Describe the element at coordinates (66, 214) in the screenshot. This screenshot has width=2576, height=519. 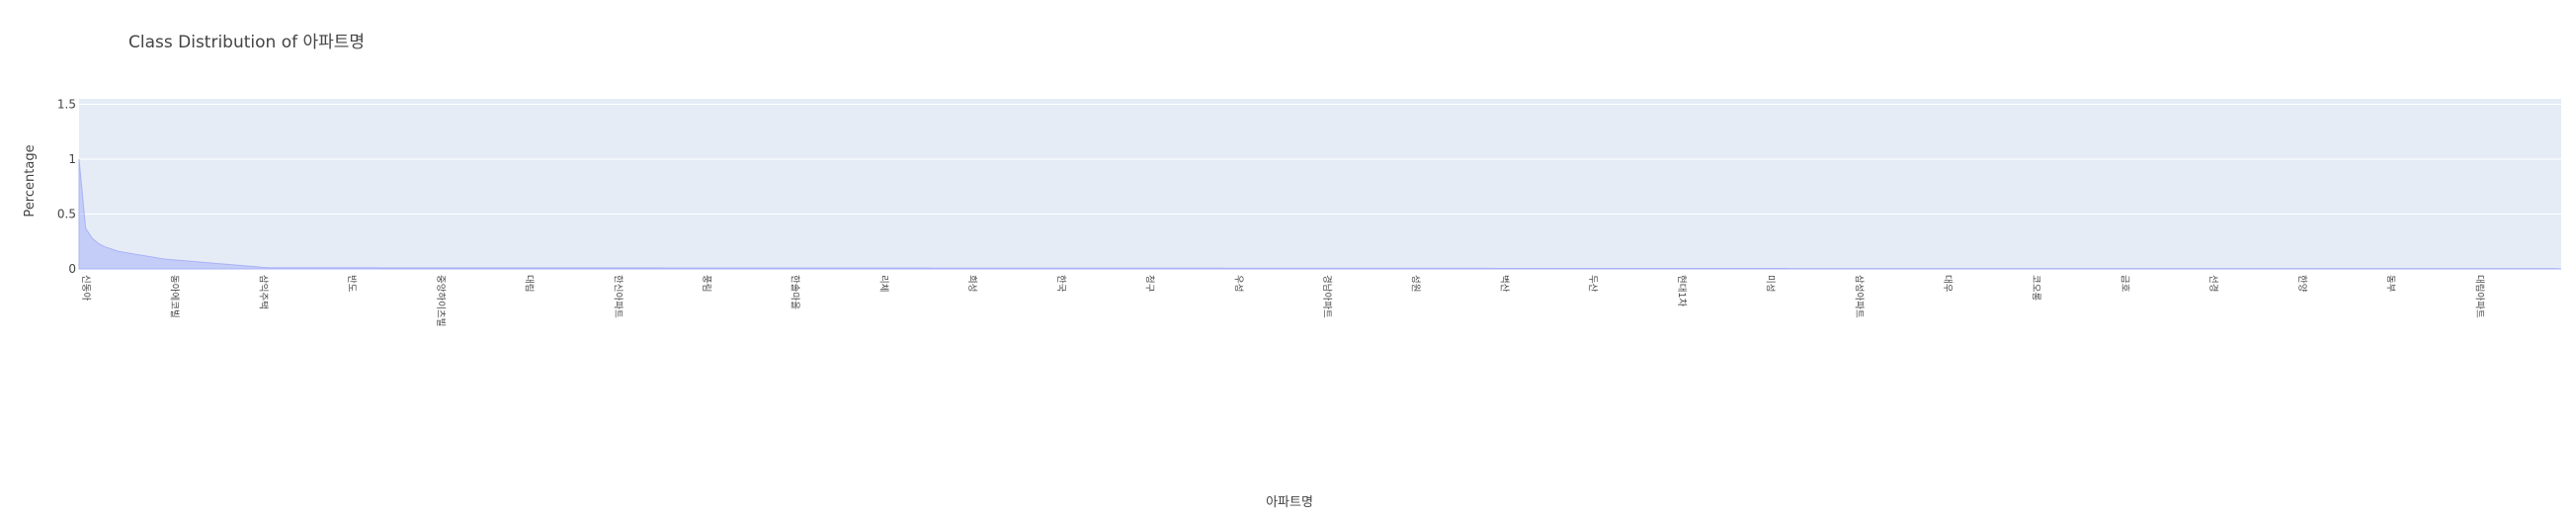
I see `y-tick-label: 0.5` at that location.